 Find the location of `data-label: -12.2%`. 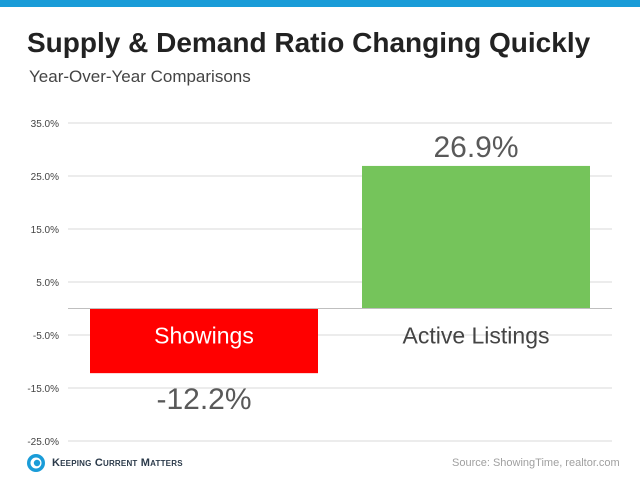

data-label: -12.2% is located at coordinates (203, 399).